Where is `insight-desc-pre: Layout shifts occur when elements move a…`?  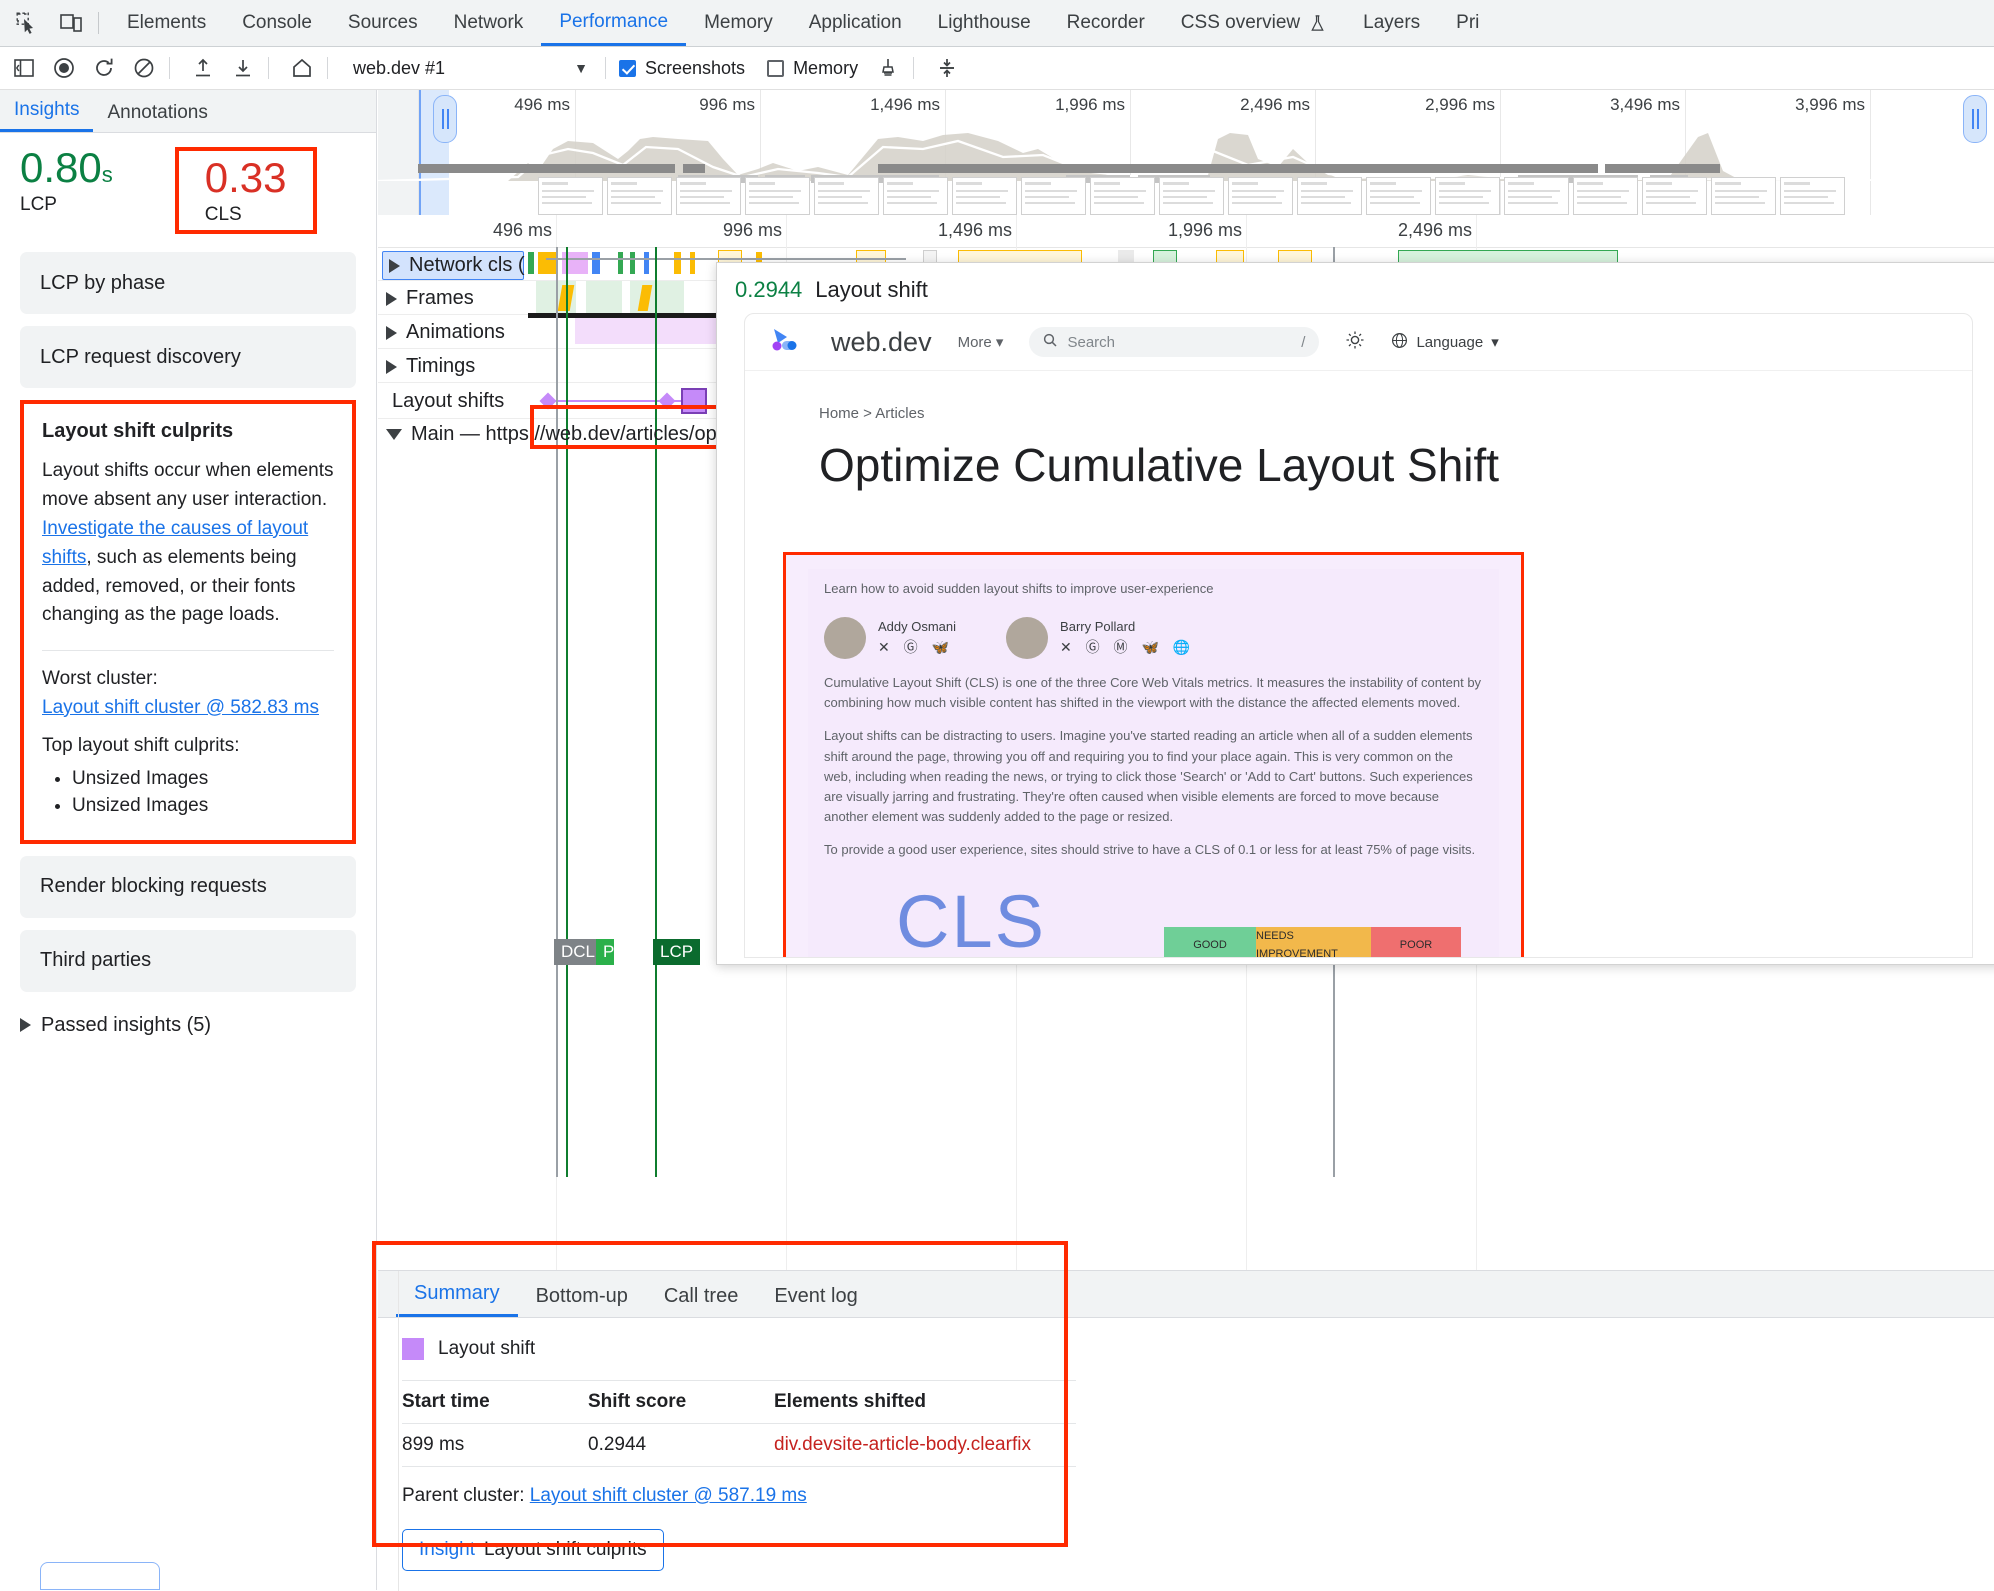 insight-desc-pre: Layout shifts occur when elements move a… is located at coordinates (188, 485).